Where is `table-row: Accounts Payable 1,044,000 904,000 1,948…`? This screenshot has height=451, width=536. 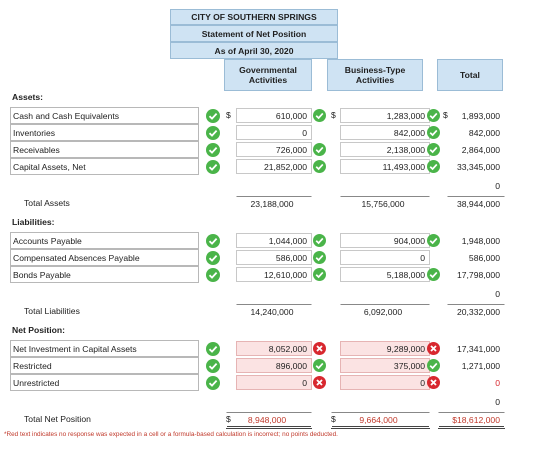
table-row: Accounts Payable 1,044,000 904,000 1,948… is located at coordinates (256, 241).